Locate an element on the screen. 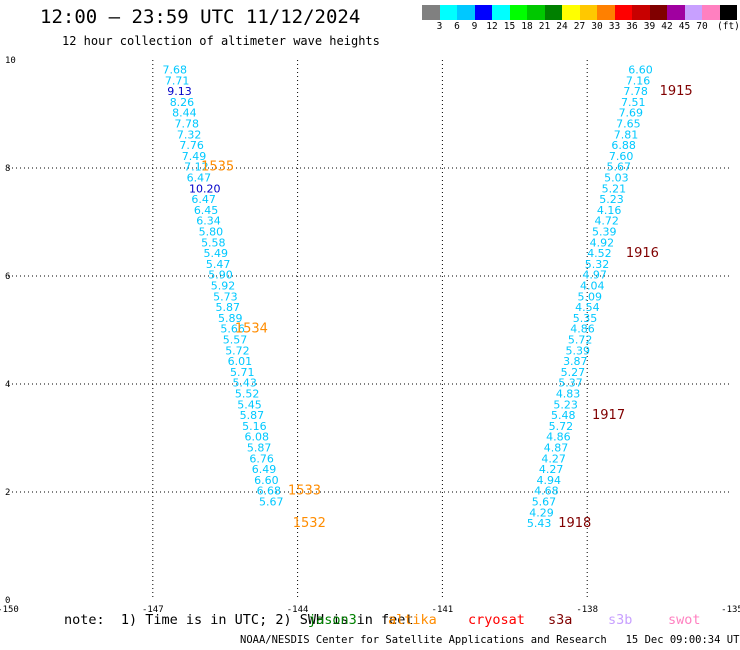 The width and height of the screenshot is (740, 650). wave-height-value: 5.58 is located at coordinates (213, 242).